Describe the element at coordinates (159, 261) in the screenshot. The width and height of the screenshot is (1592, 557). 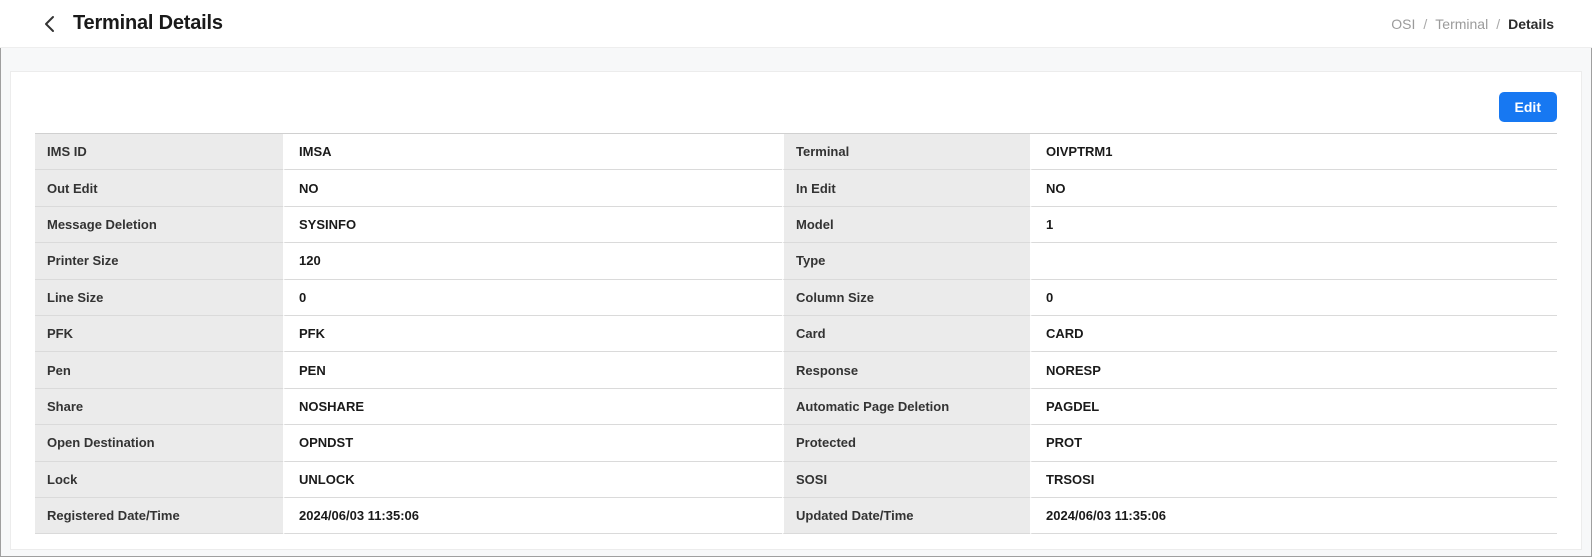
I see `field-label: Printer Size` at that location.